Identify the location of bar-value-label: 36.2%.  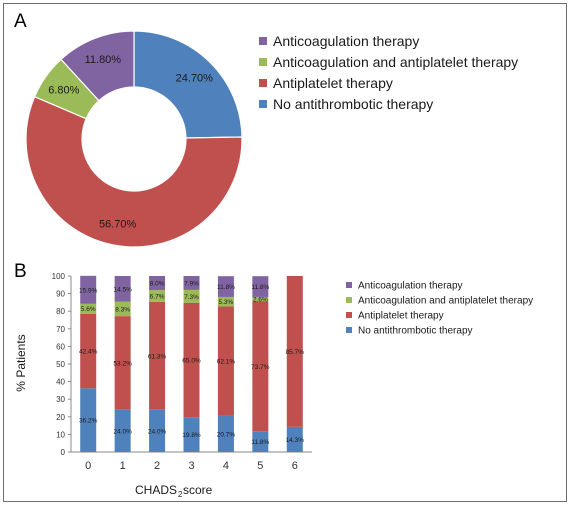
(88, 421).